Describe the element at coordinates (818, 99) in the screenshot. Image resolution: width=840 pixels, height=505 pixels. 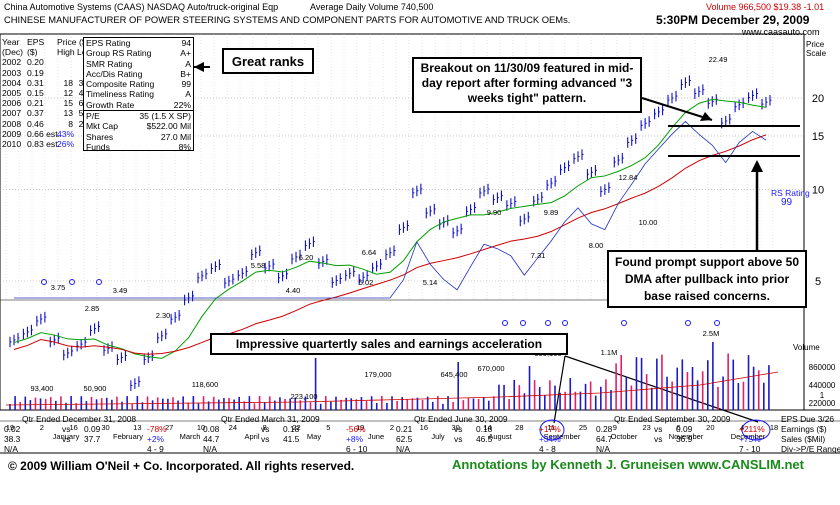
I see `price-tick-label: 20` at that location.